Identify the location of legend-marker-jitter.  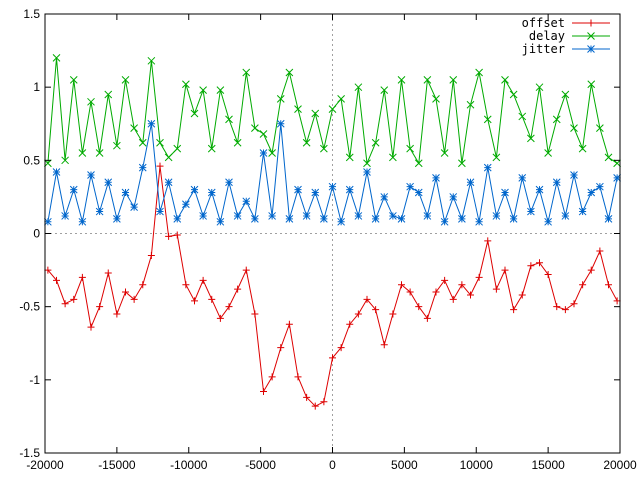
(591, 49).